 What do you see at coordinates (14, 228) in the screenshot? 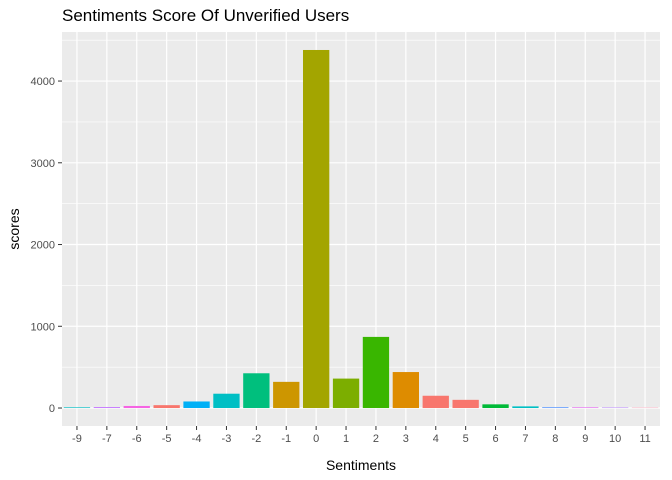
I see `y-axis-title: scores` at bounding box center [14, 228].